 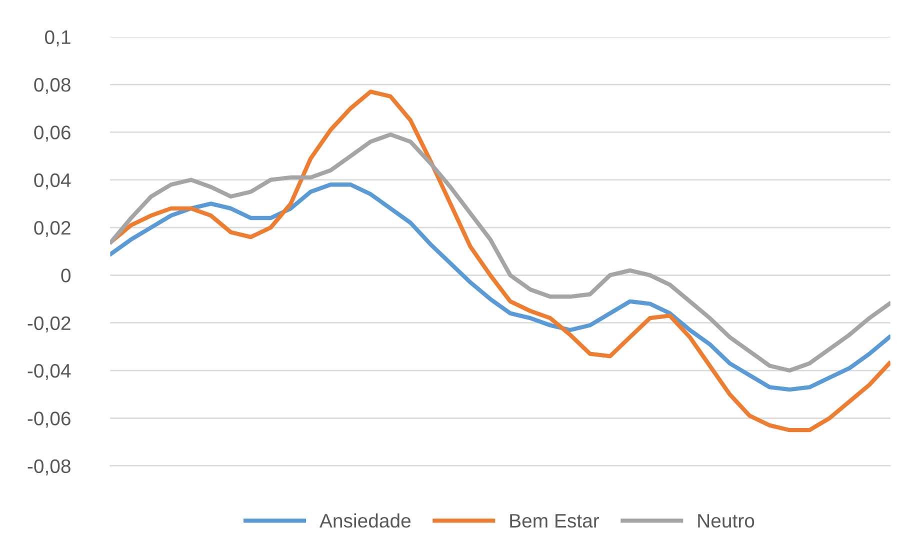 What do you see at coordinates (52, 86) in the screenshot?
I see `y-tick-label: 0,08` at bounding box center [52, 86].